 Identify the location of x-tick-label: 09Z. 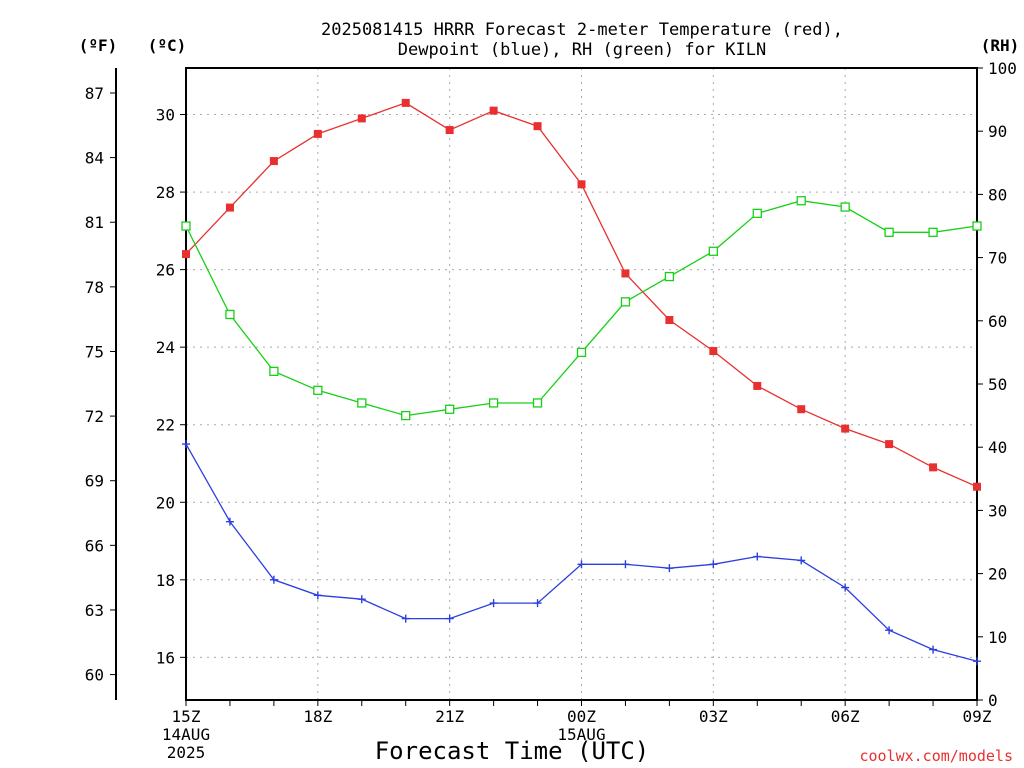
(977, 716).